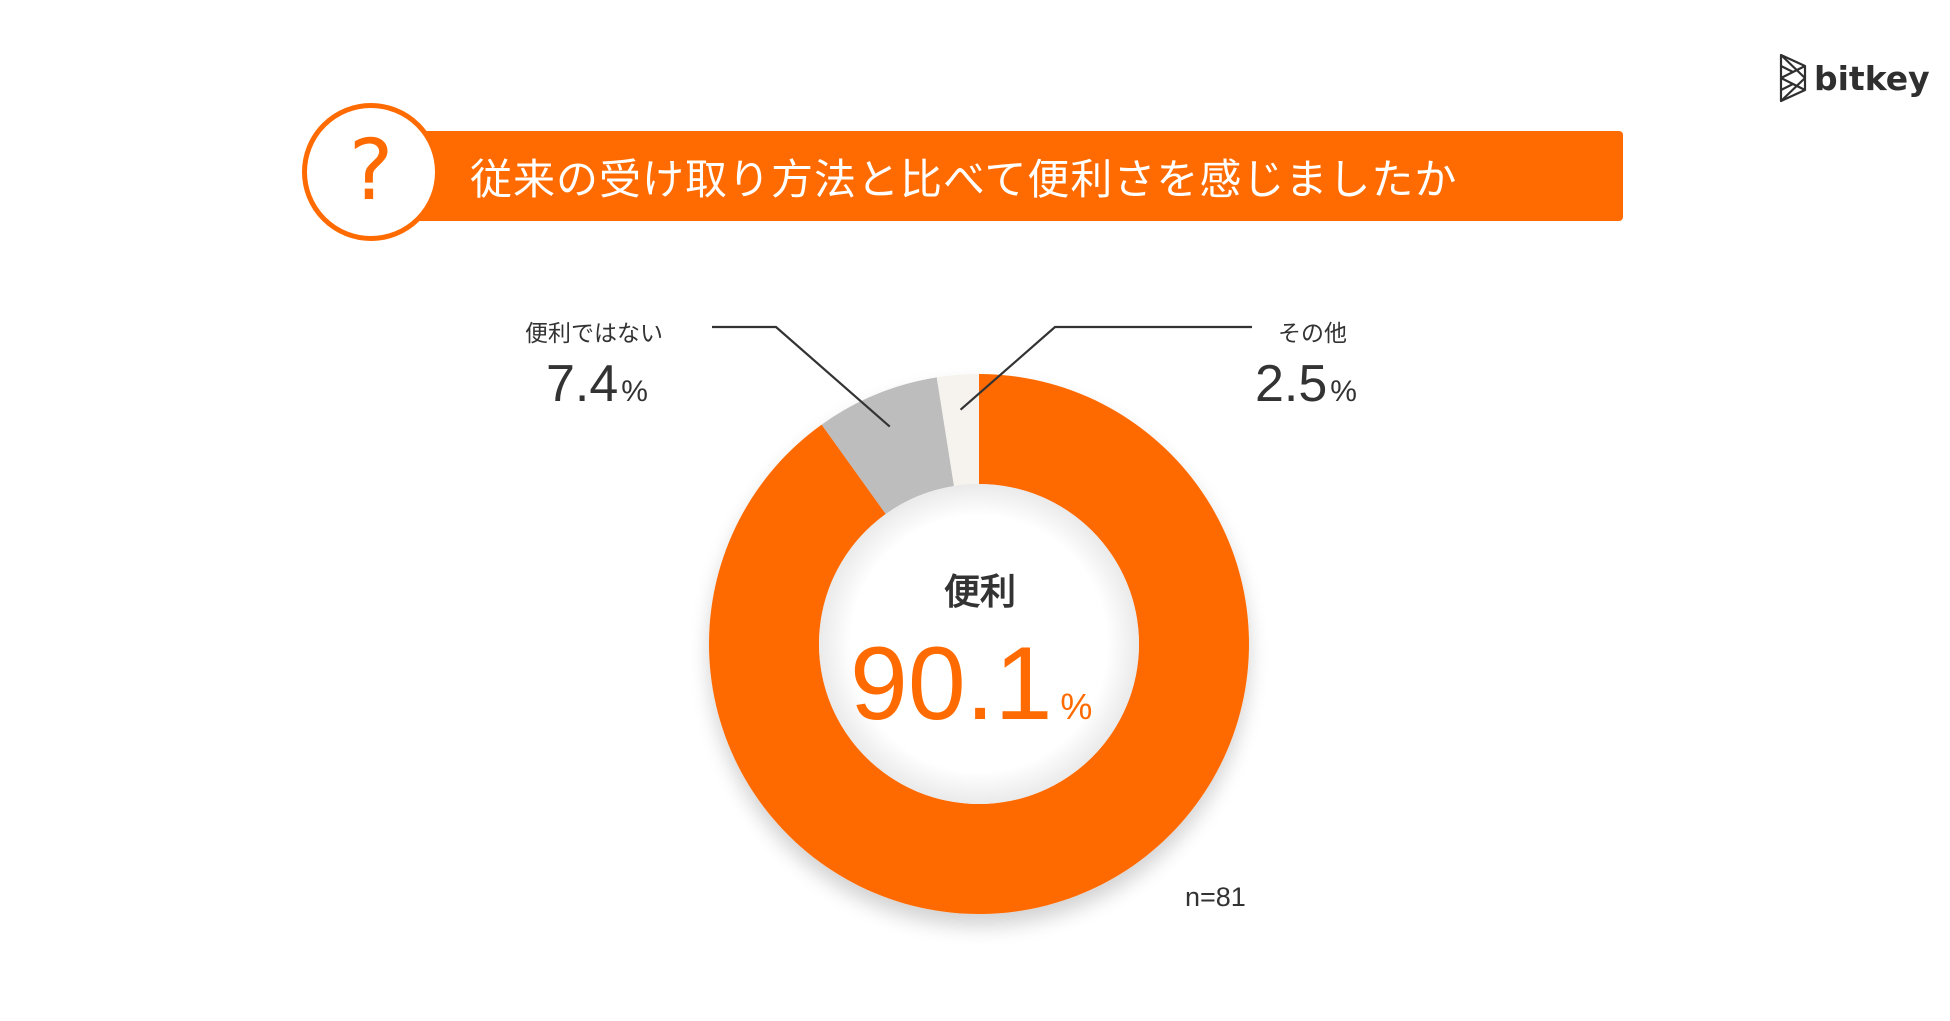 This screenshot has height=1021, width=1950. I want to click on question-banner, so click(1019, 176).